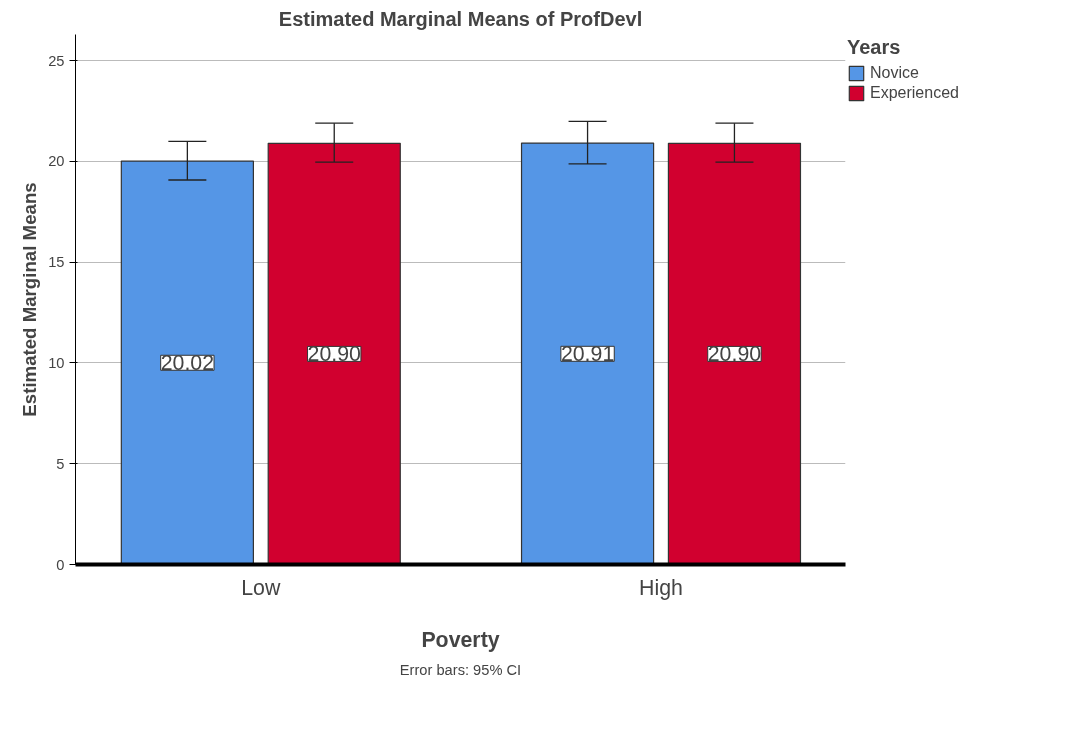 The image size is (1091, 732). I want to click on x-tick-label: High, so click(661, 587).